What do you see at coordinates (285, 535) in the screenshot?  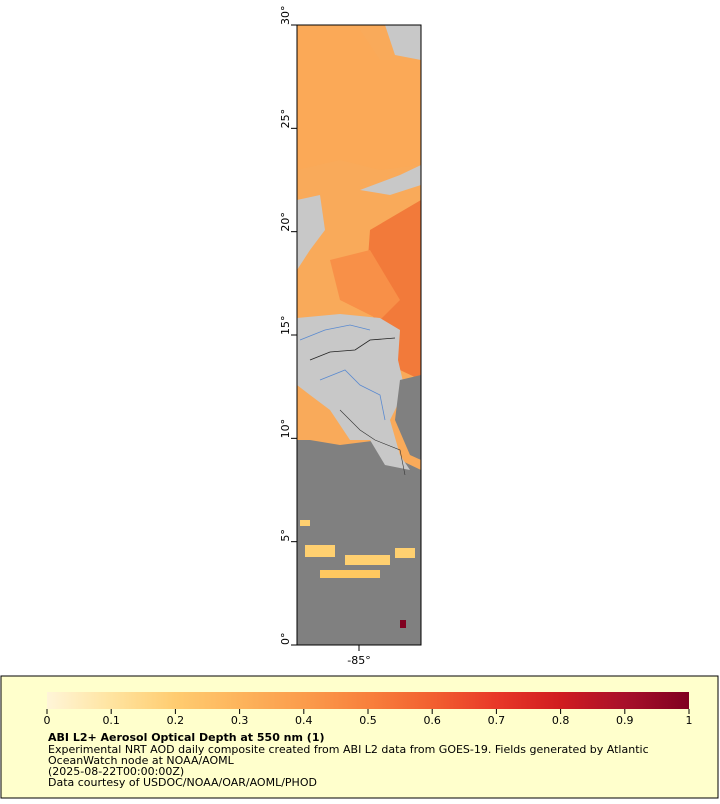 I see `y-tick-label: 5°` at bounding box center [285, 535].